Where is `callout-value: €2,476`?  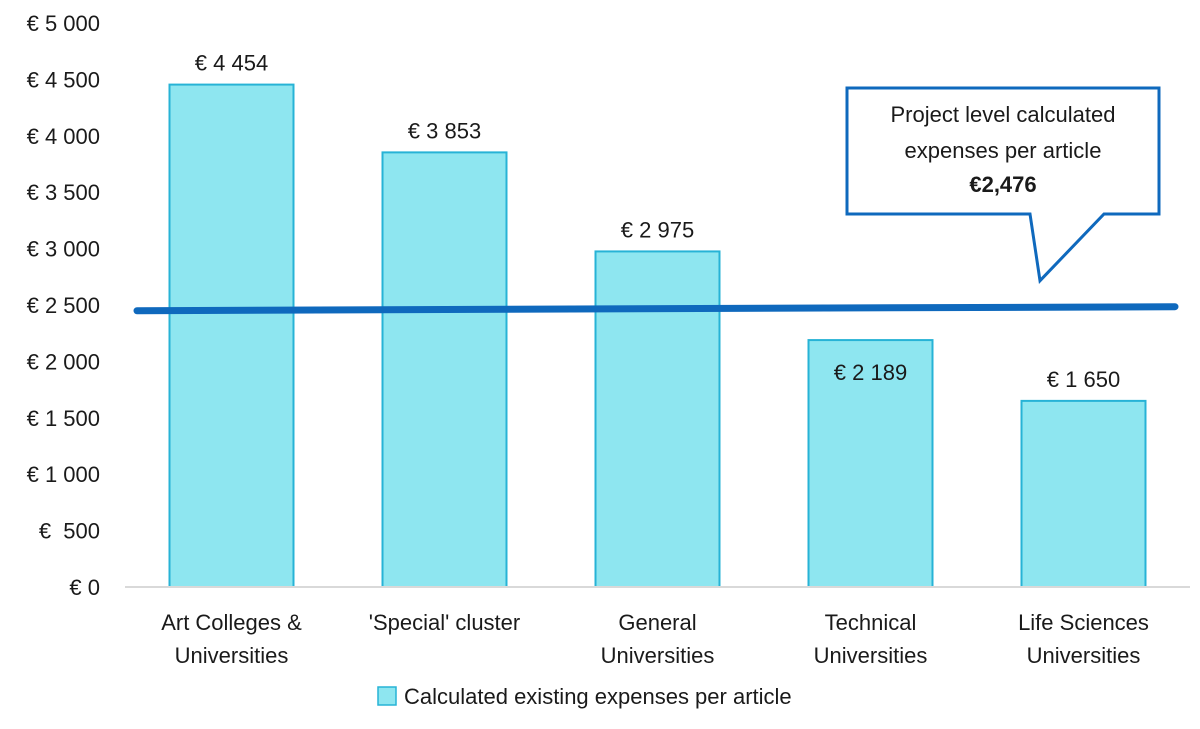
callout-value: €2,476 is located at coordinates (1002, 184).